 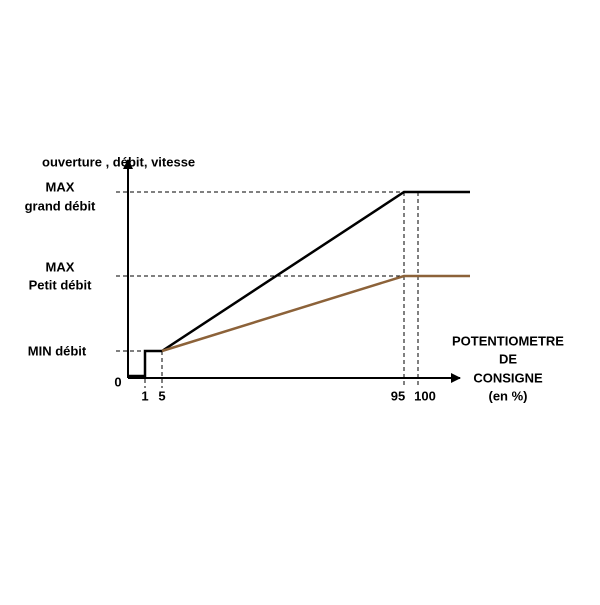 What do you see at coordinates (425, 395) in the screenshot?
I see `x-tick-label: 100` at bounding box center [425, 395].